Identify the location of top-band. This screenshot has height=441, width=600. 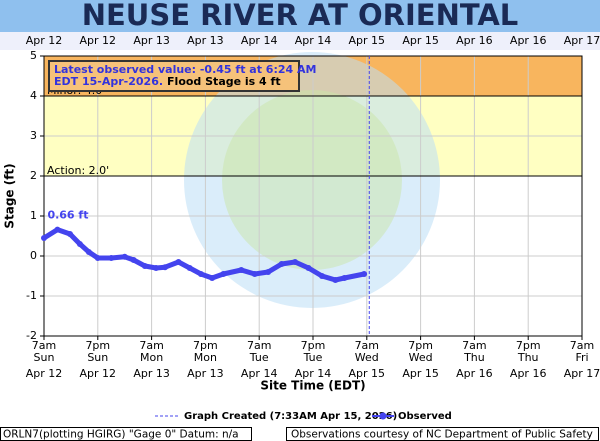
(300, 41).